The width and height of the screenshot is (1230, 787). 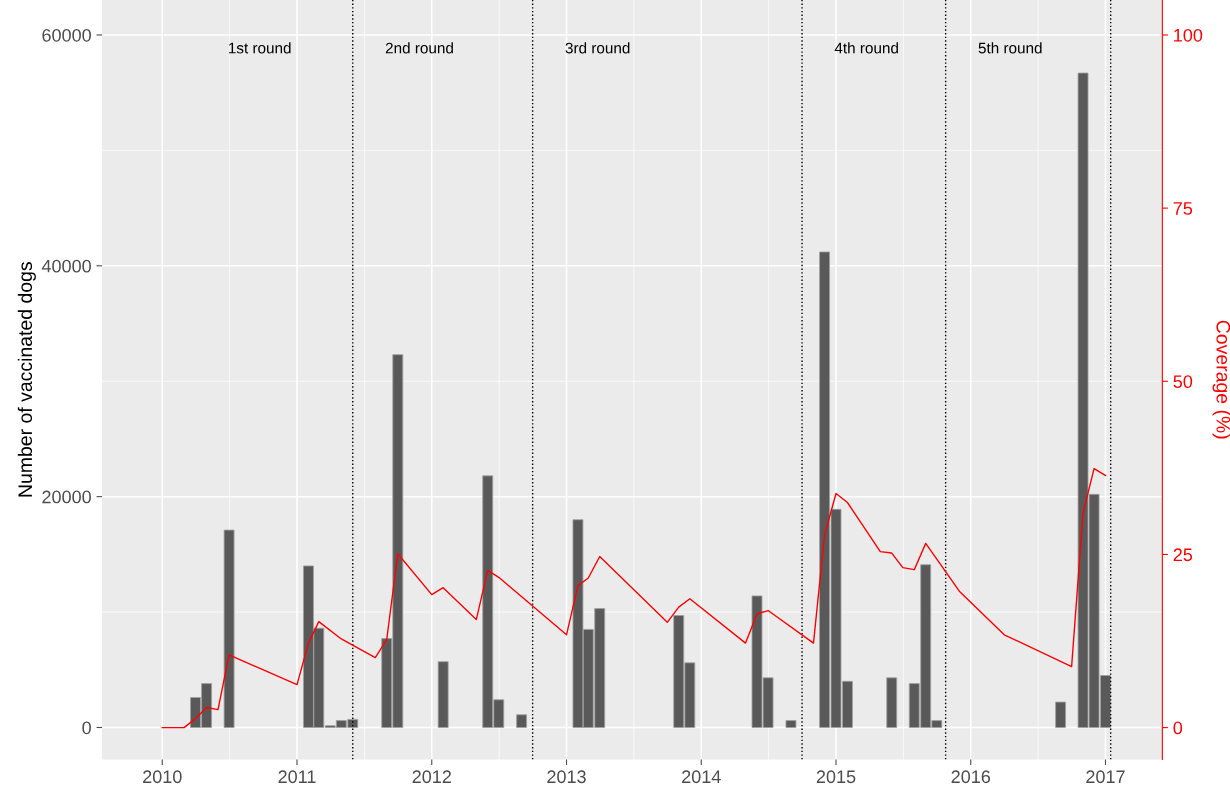 What do you see at coordinates (1178, 728) in the screenshot?
I see `y2-tick-label: 0` at bounding box center [1178, 728].